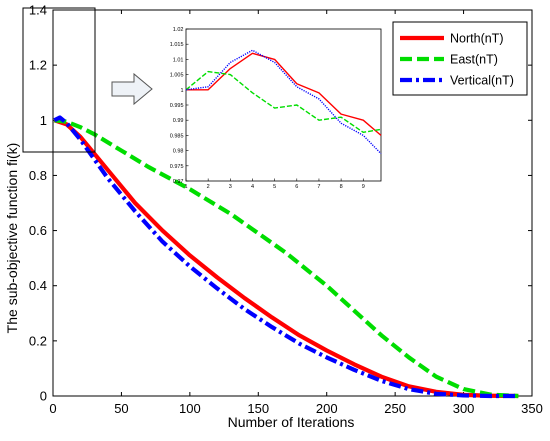 The image size is (550, 441). Describe the element at coordinates (43, 396) in the screenshot. I see `y-tick-label: 0` at that location.